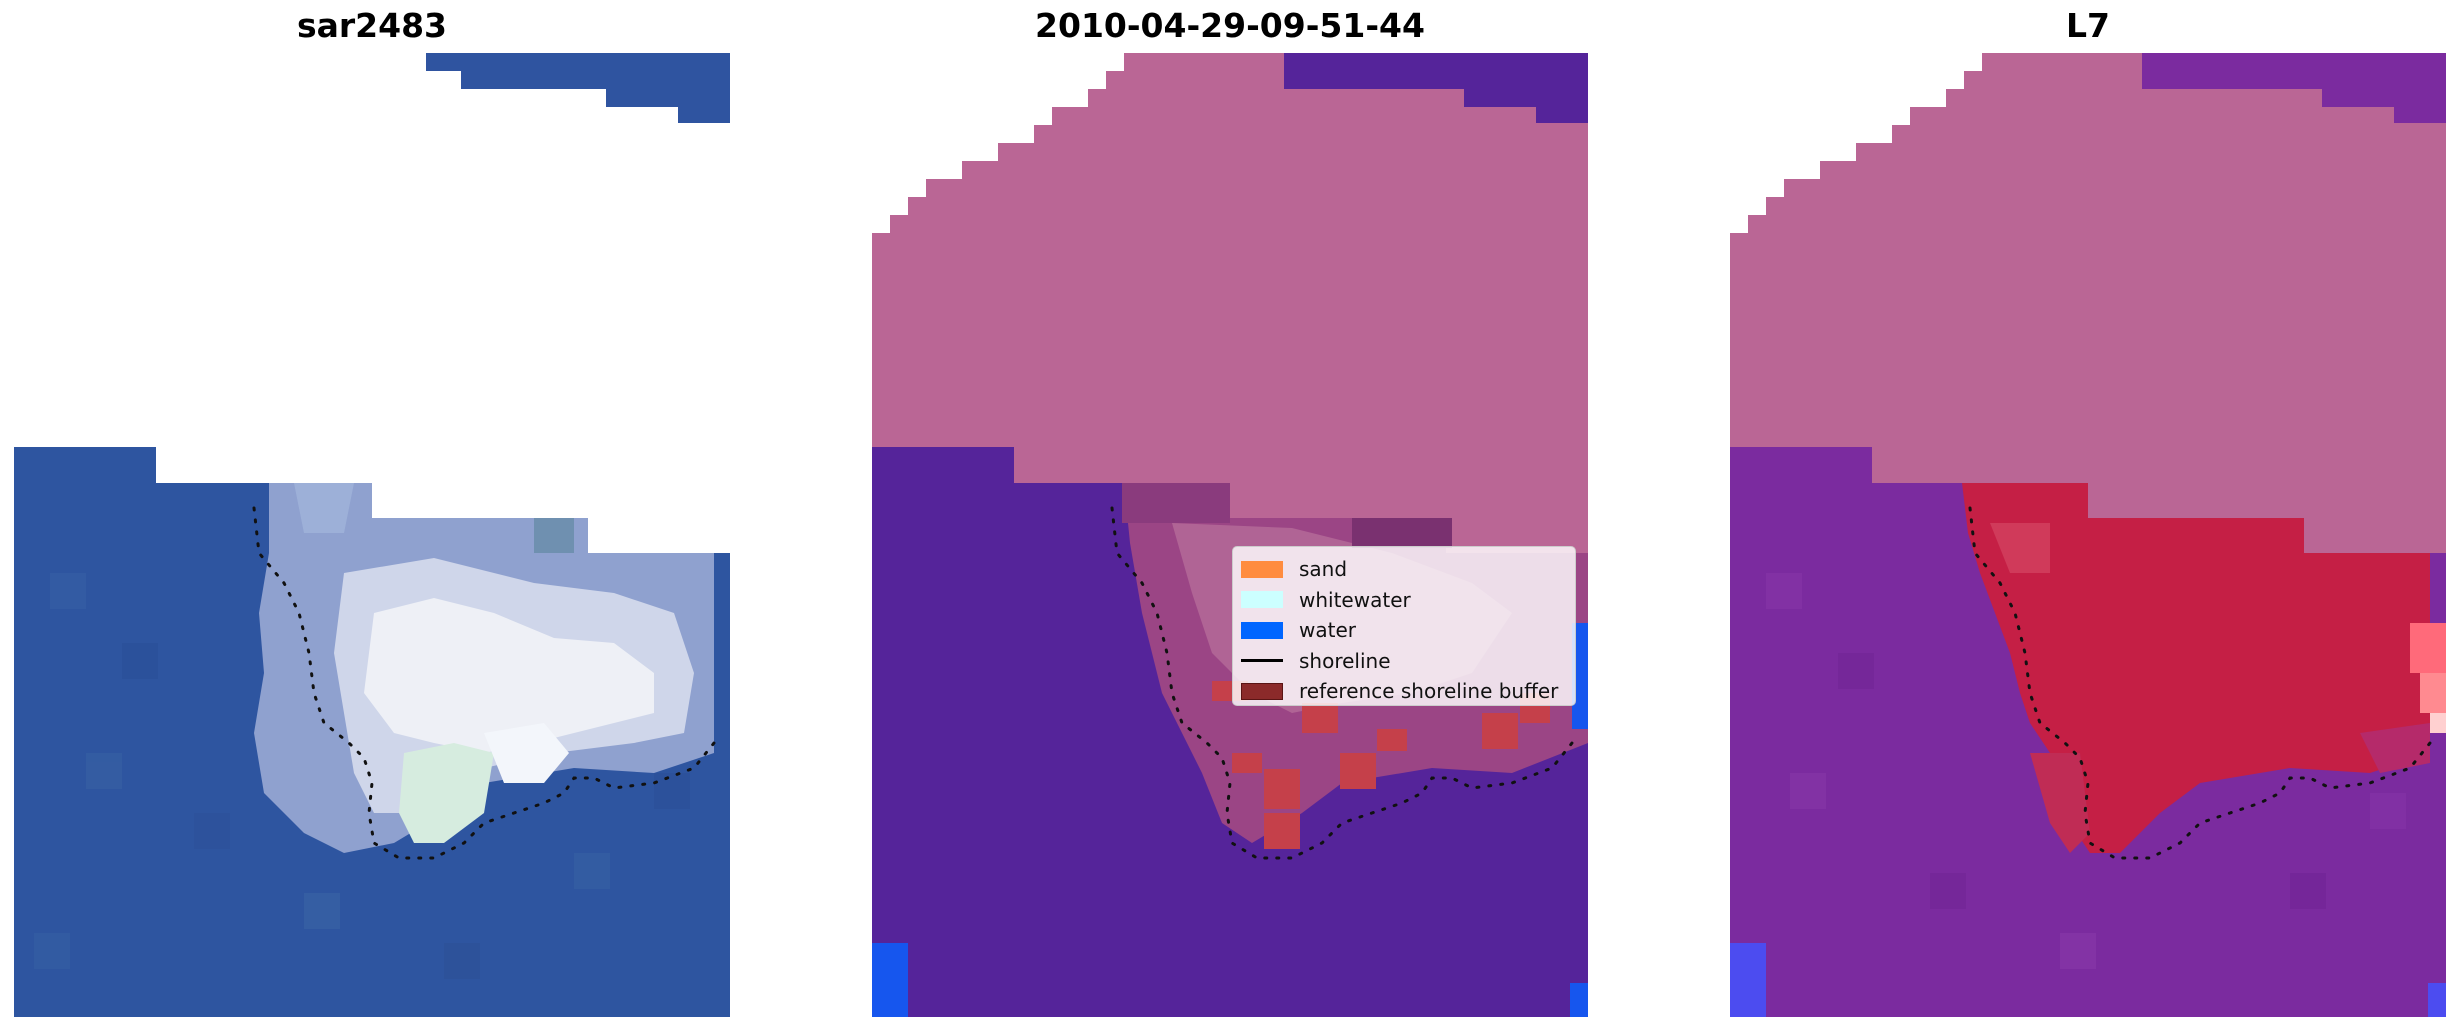 This screenshot has height=1033, width=2460. I want to click on legend-label: shoreline, so click(1345, 660).